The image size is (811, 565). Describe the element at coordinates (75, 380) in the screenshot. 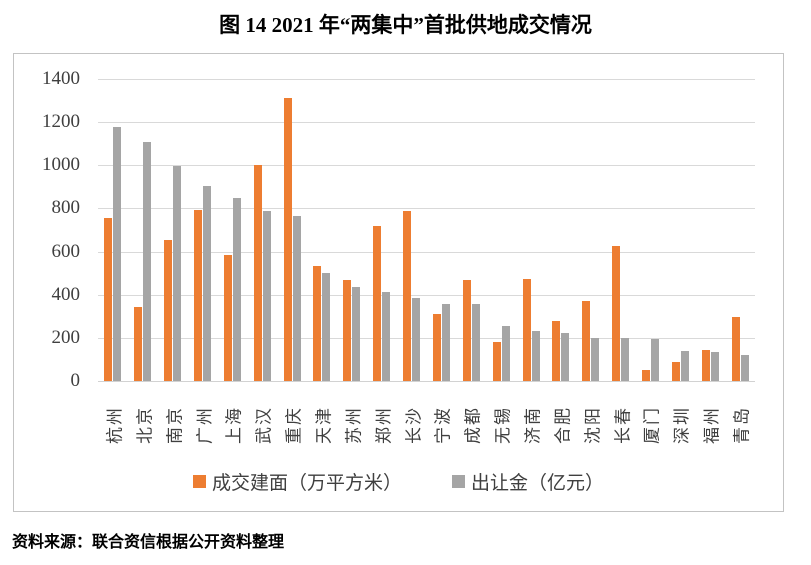

I see `y-tick-label: 0` at that location.